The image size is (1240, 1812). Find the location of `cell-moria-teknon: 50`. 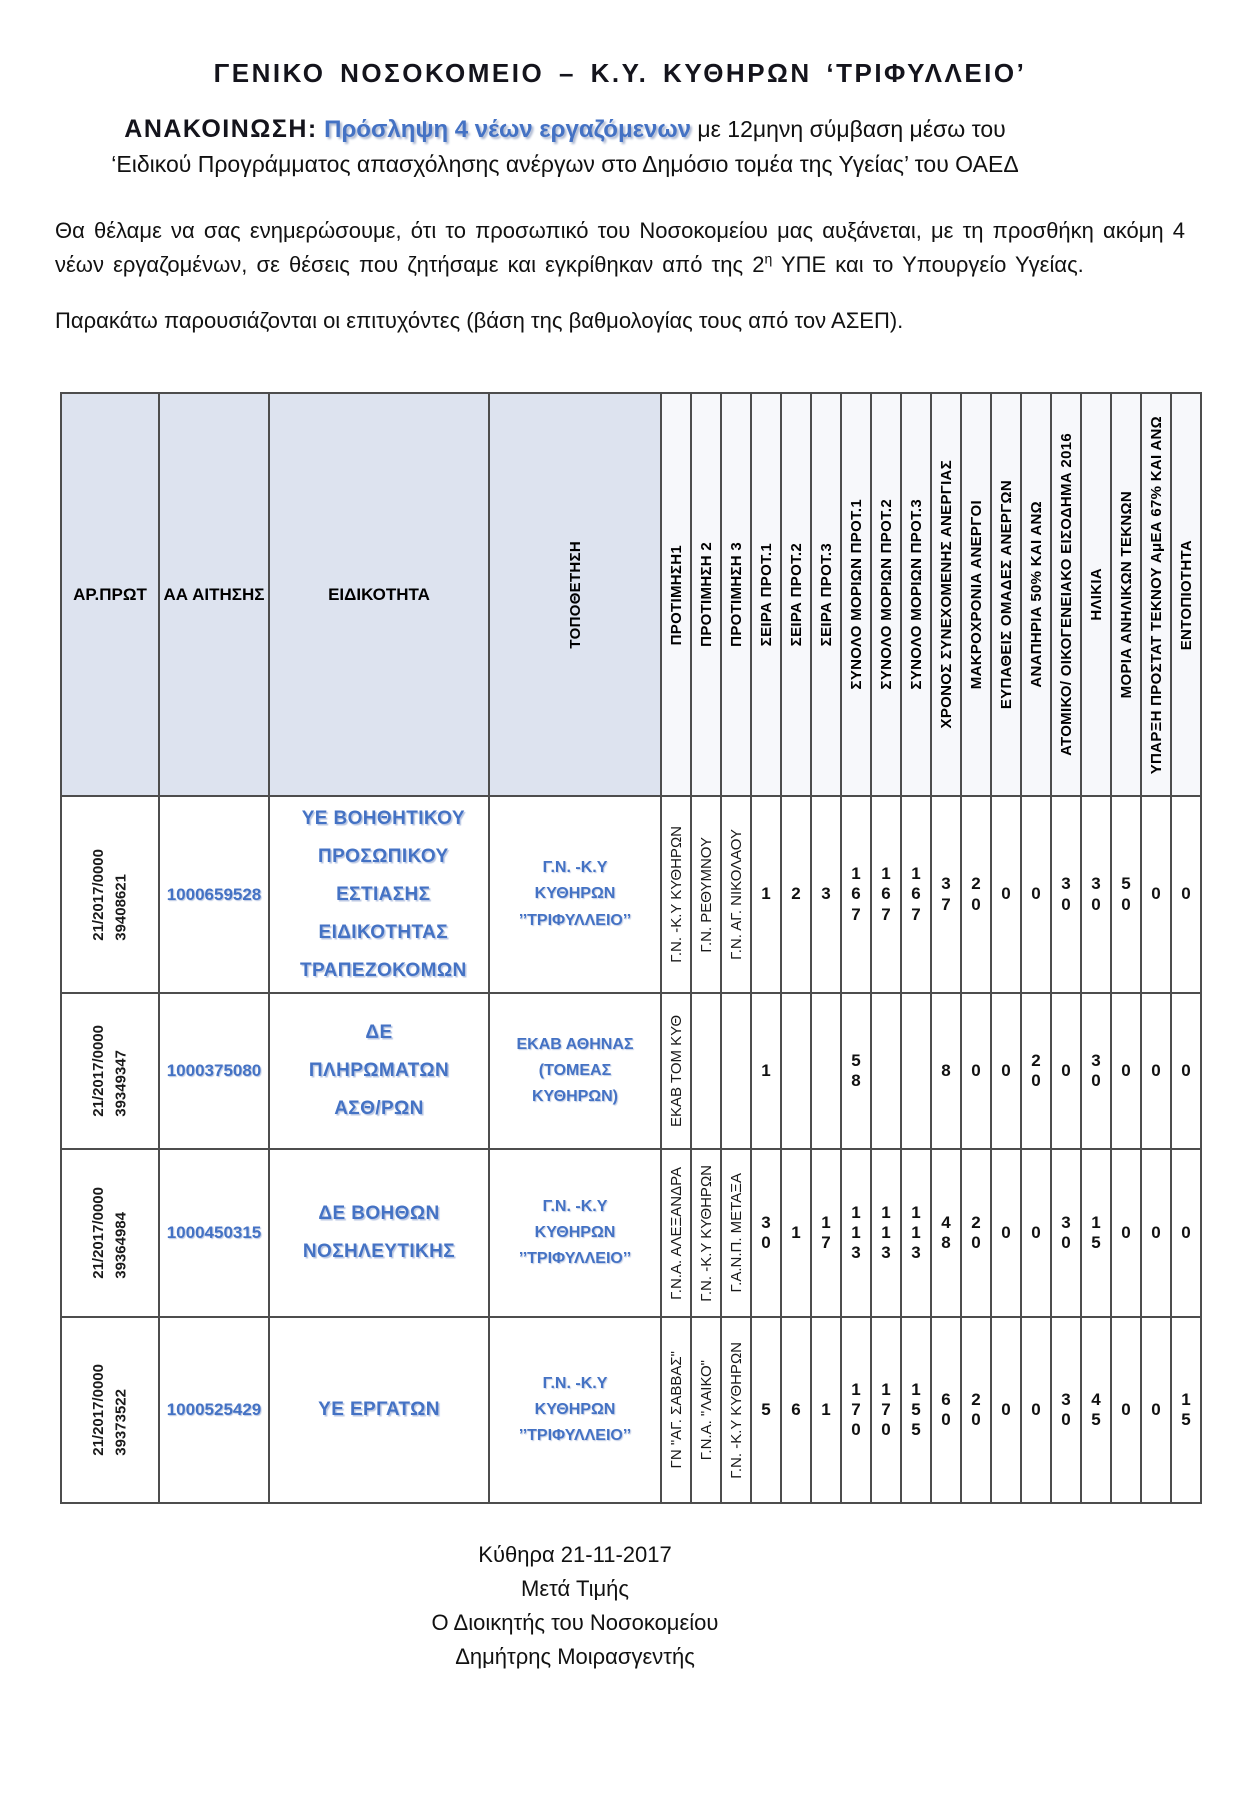

cell-moria-teknon: 50 is located at coordinates (1126, 895).